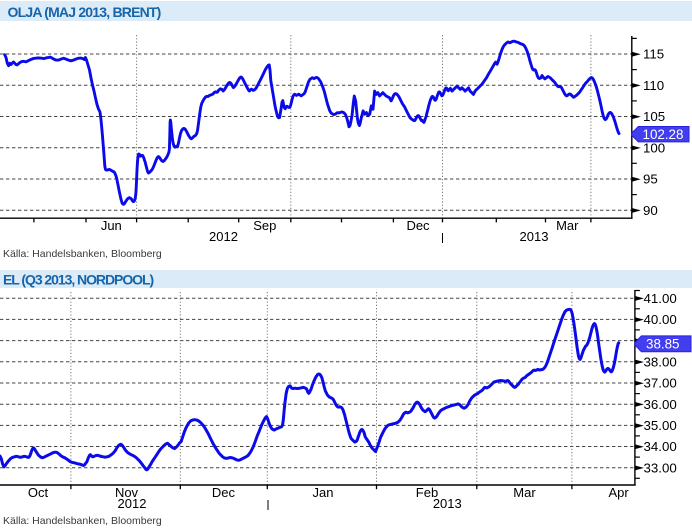 This screenshot has width=692, height=531. Describe the element at coordinates (660, 298) in the screenshot. I see `svg-text: 41.00` at that location.